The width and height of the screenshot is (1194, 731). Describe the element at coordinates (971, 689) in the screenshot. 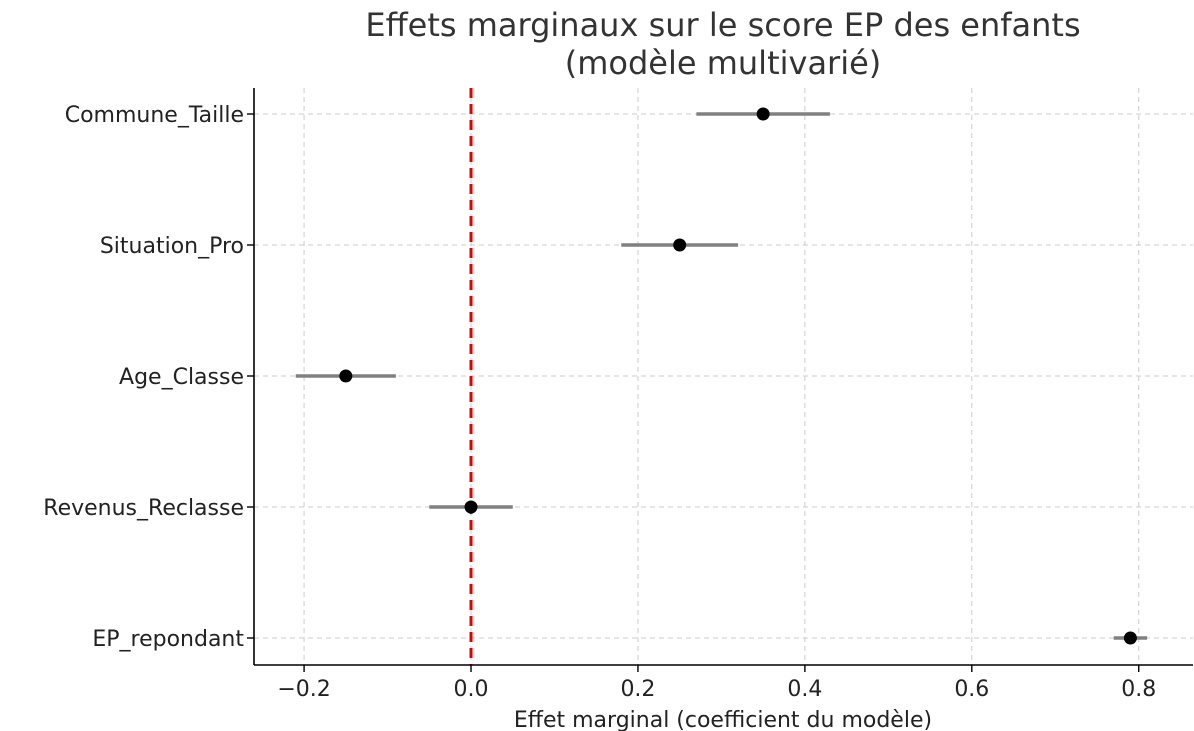

I see `x-tick-label-4: 0.6` at that location.